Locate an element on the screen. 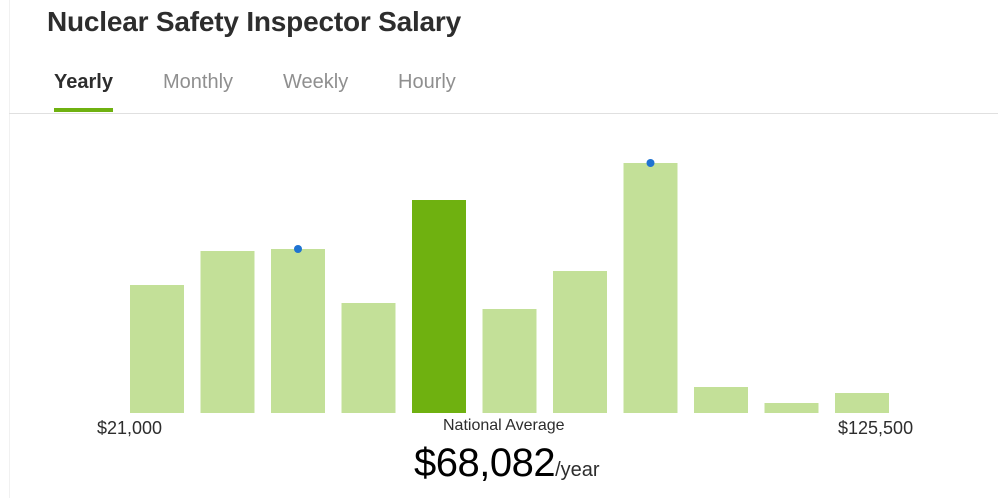  axis-max-label: $125,500 is located at coordinates (876, 428).